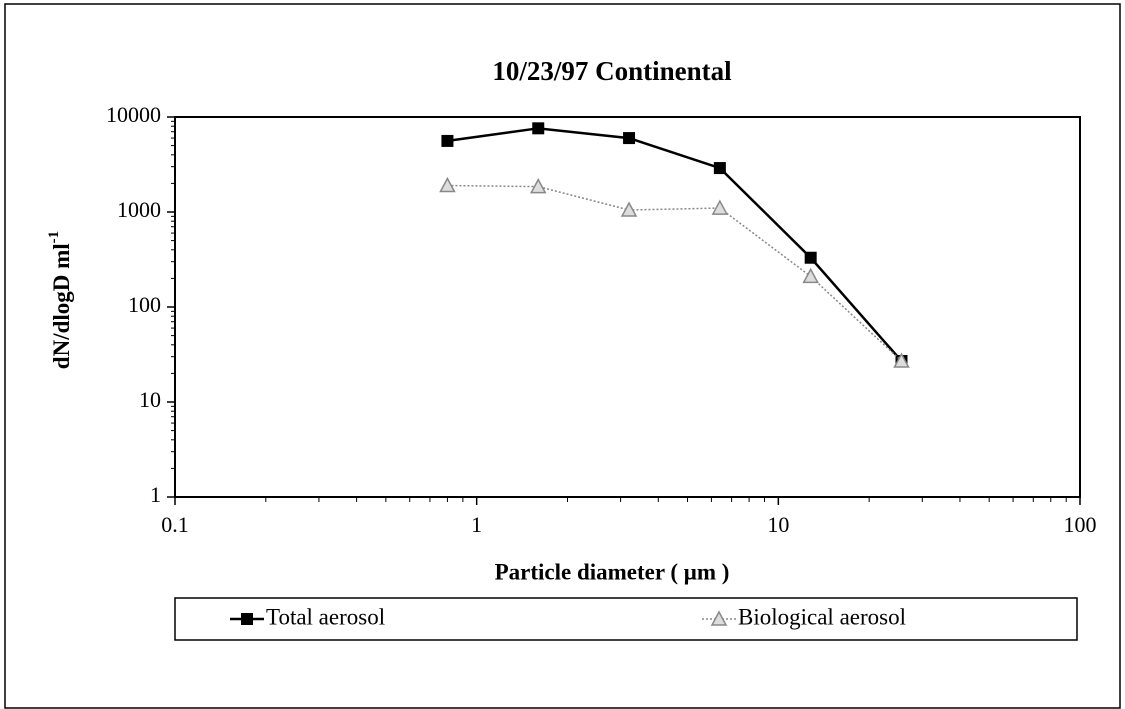 Image resolution: width=1125 pixels, height=709 pixels. What do you see at coordinates (626, 619) in the screenshot?
I see `legend-box` at bounding box center [626, 619].